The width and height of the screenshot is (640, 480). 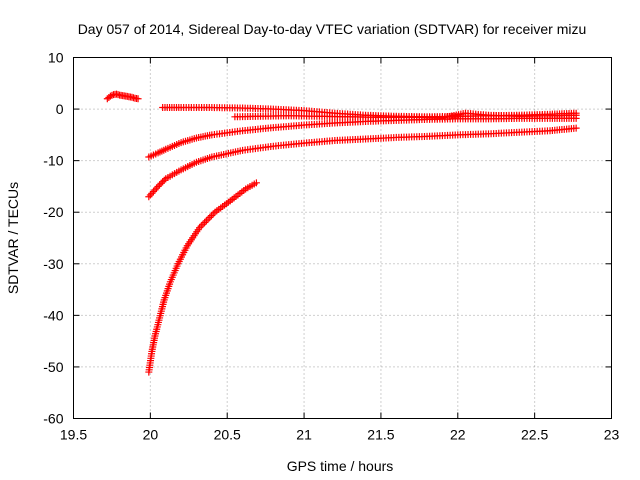 I want to click on y-tick-labels: -60 -50 -40 -30 -20 -10 0 10, so click(x=53, y=238).